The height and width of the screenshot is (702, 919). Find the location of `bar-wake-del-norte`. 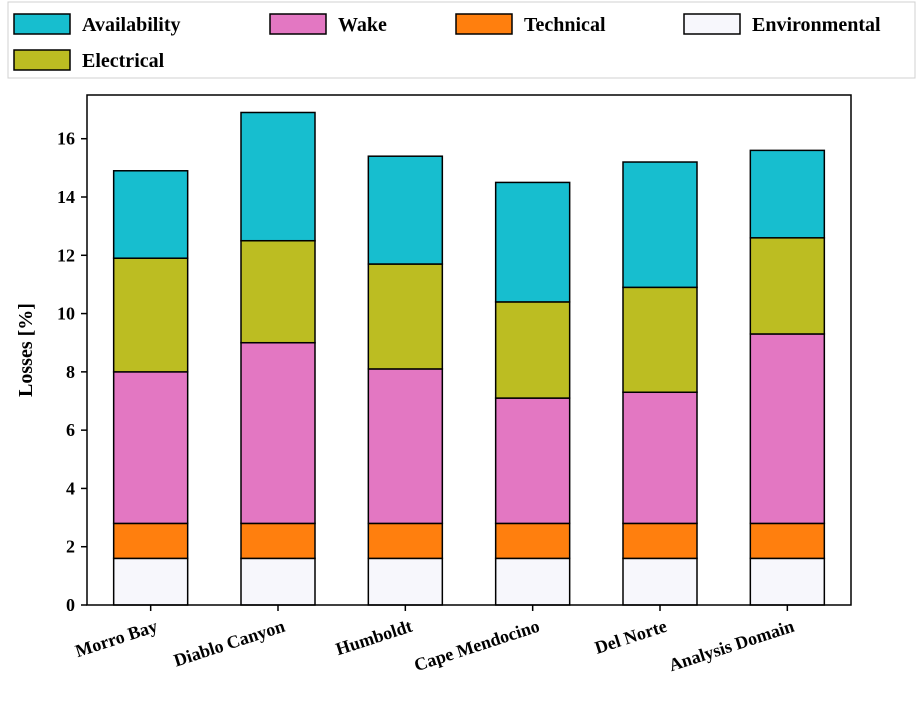

bar-wake-del-norte is located at coordinates (660, 458).